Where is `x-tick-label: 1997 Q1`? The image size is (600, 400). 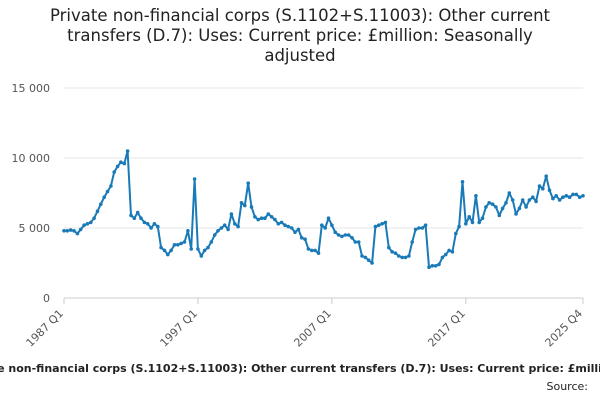
x-tick-label: 1997 Q1 is located at coordinates (179, 328).